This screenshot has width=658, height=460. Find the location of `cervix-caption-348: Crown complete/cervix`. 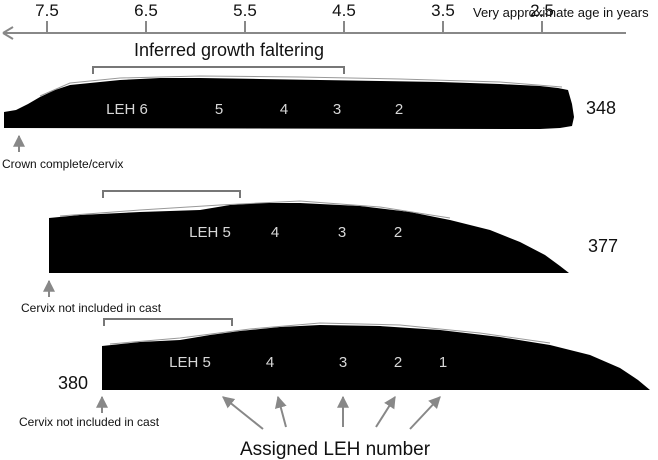

cervix-caption-348: Crown complete/cervix is located at coordinates (62, 164).